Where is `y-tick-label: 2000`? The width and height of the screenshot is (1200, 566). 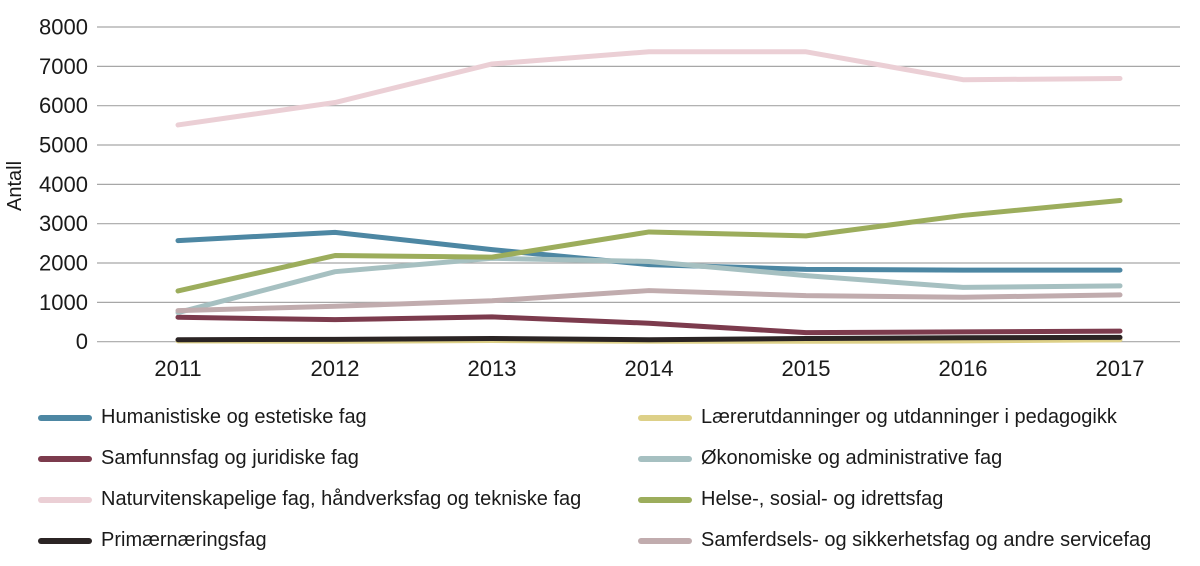
y-tick-label: 2000 is located at coordinates (63, 263).